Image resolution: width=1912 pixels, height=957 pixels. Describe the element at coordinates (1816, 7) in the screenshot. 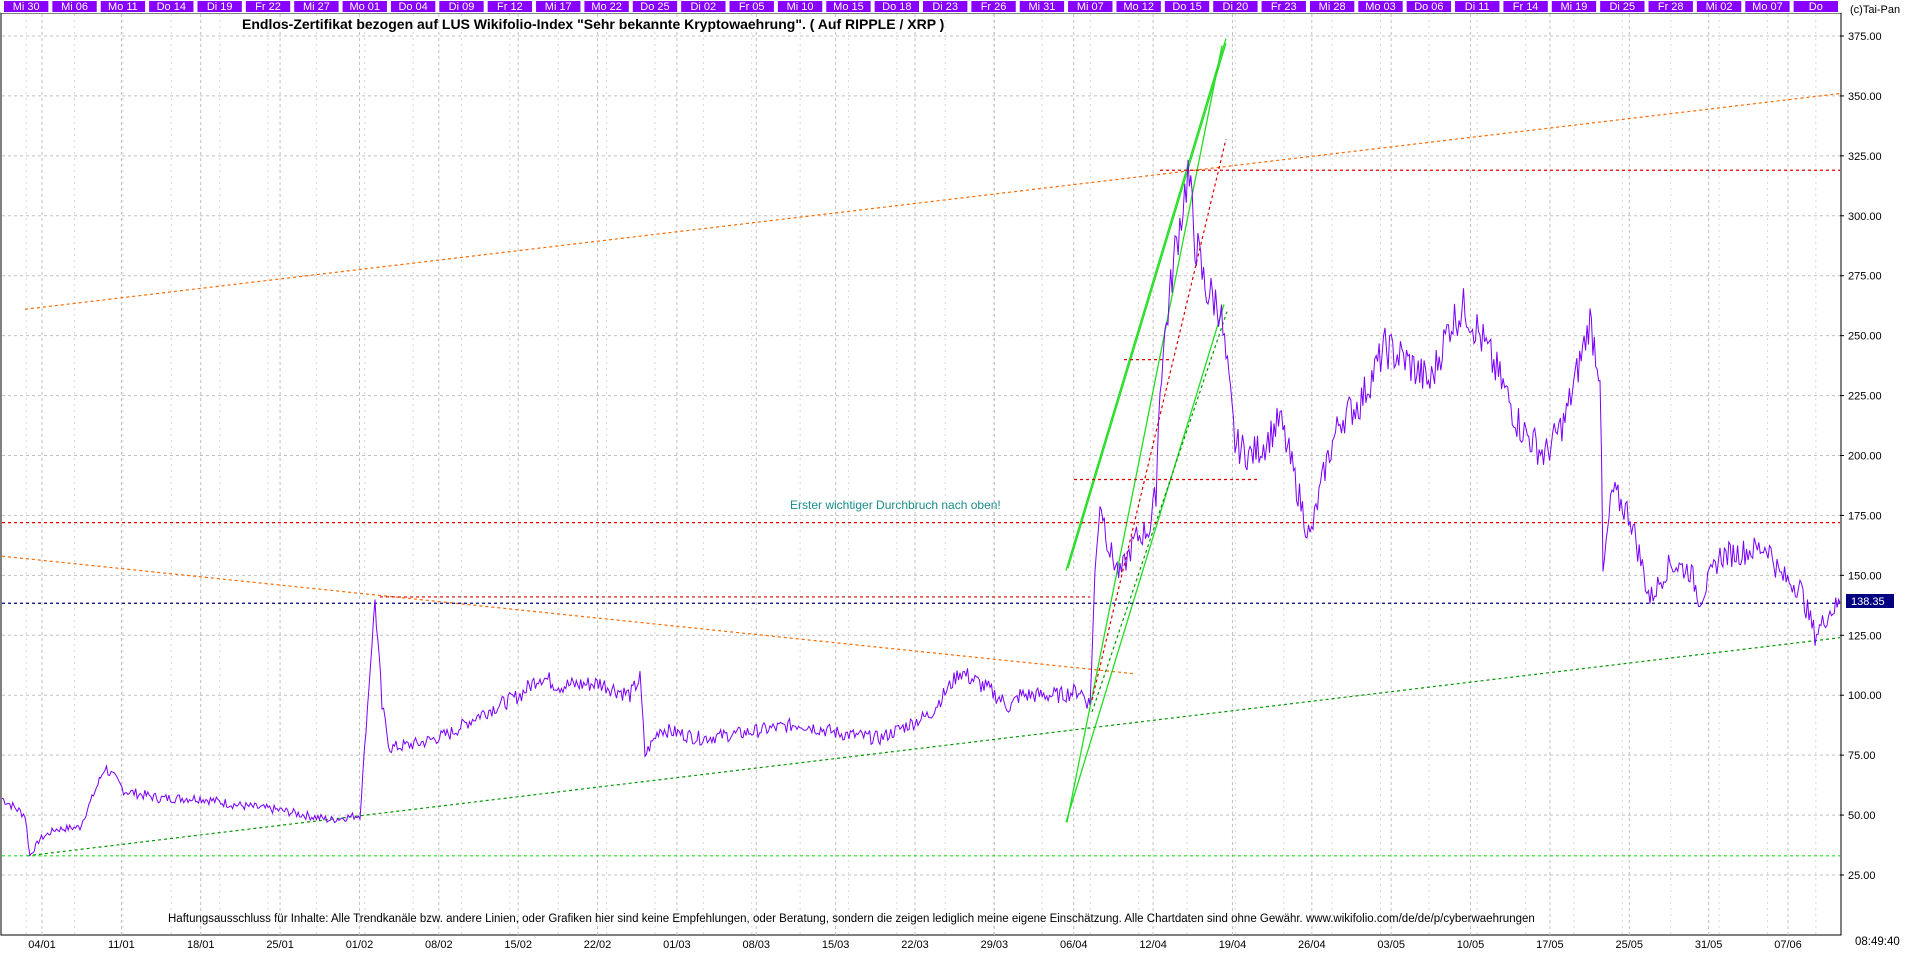

I see `top-date-label: Do` at that location.